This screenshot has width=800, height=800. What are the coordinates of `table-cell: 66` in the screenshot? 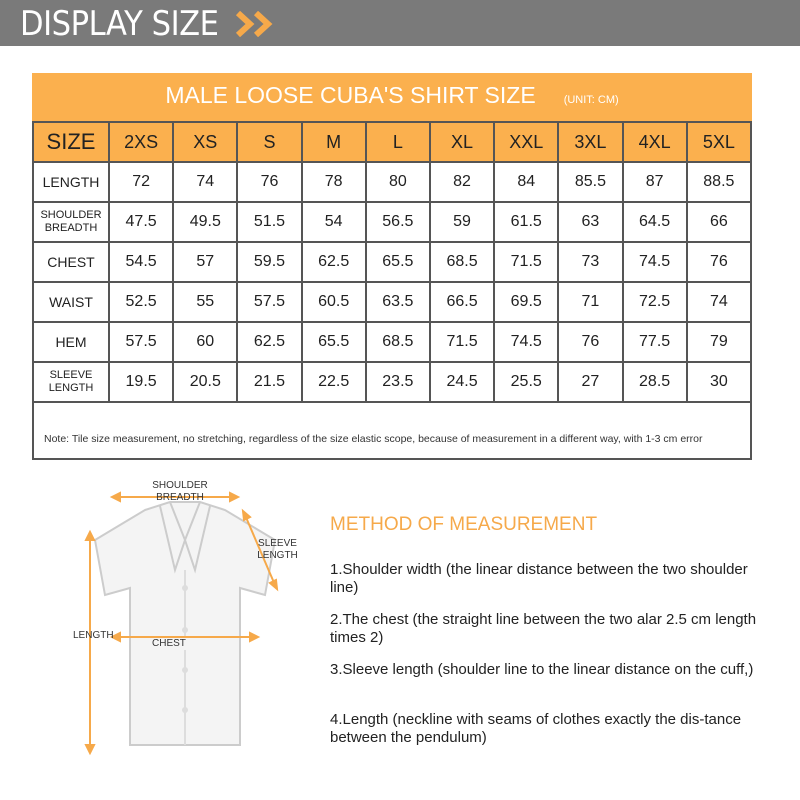 It's located at (719, 222).